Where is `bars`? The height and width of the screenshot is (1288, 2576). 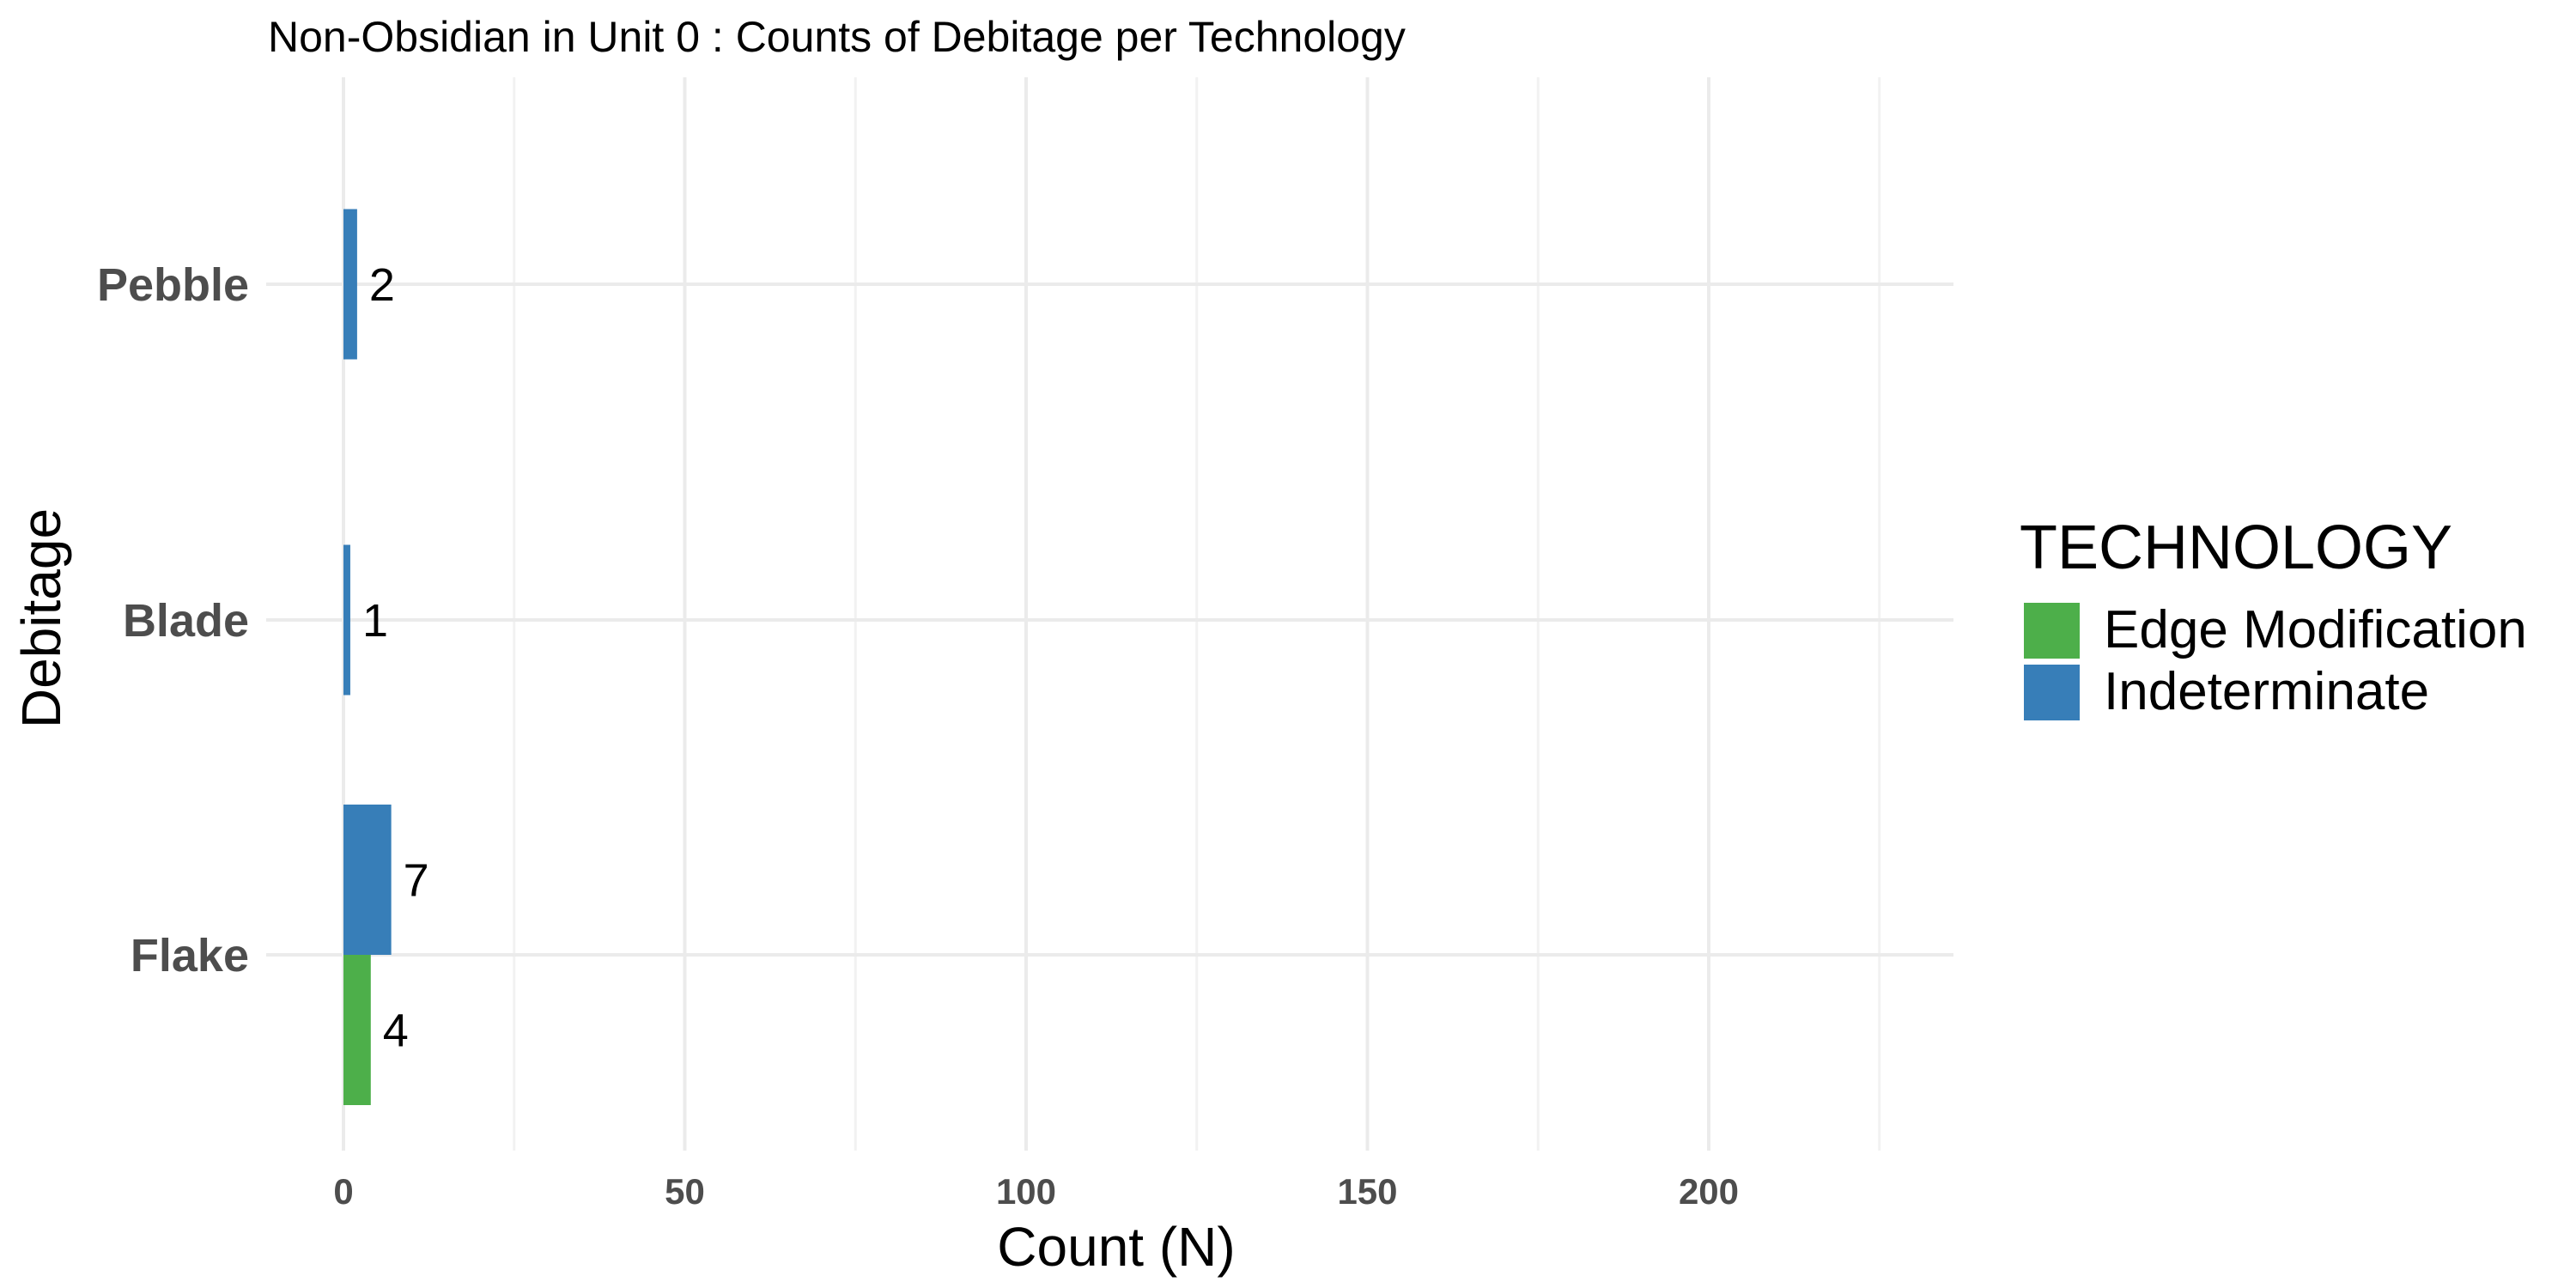
bars is located at coordinates (367, 657).